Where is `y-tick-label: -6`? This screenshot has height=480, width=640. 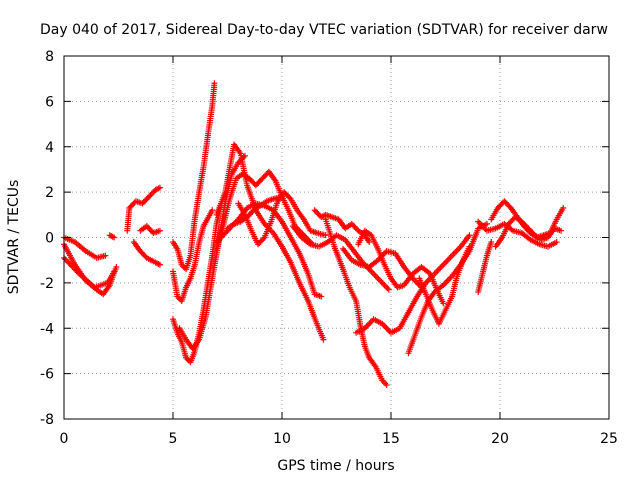 y-tick-label: -6 is located at coordinates (47, 375).